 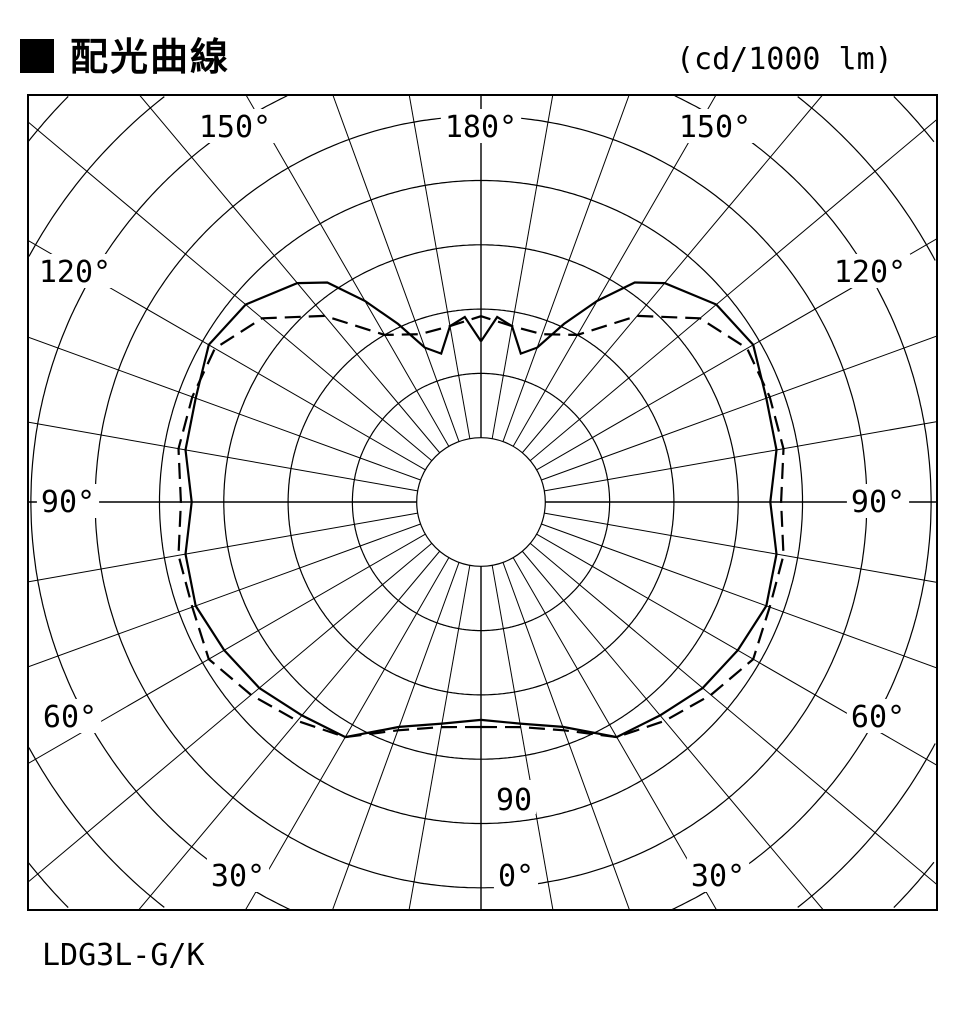 I want to click on angle-label: 0°, so click(x=516, y=876).